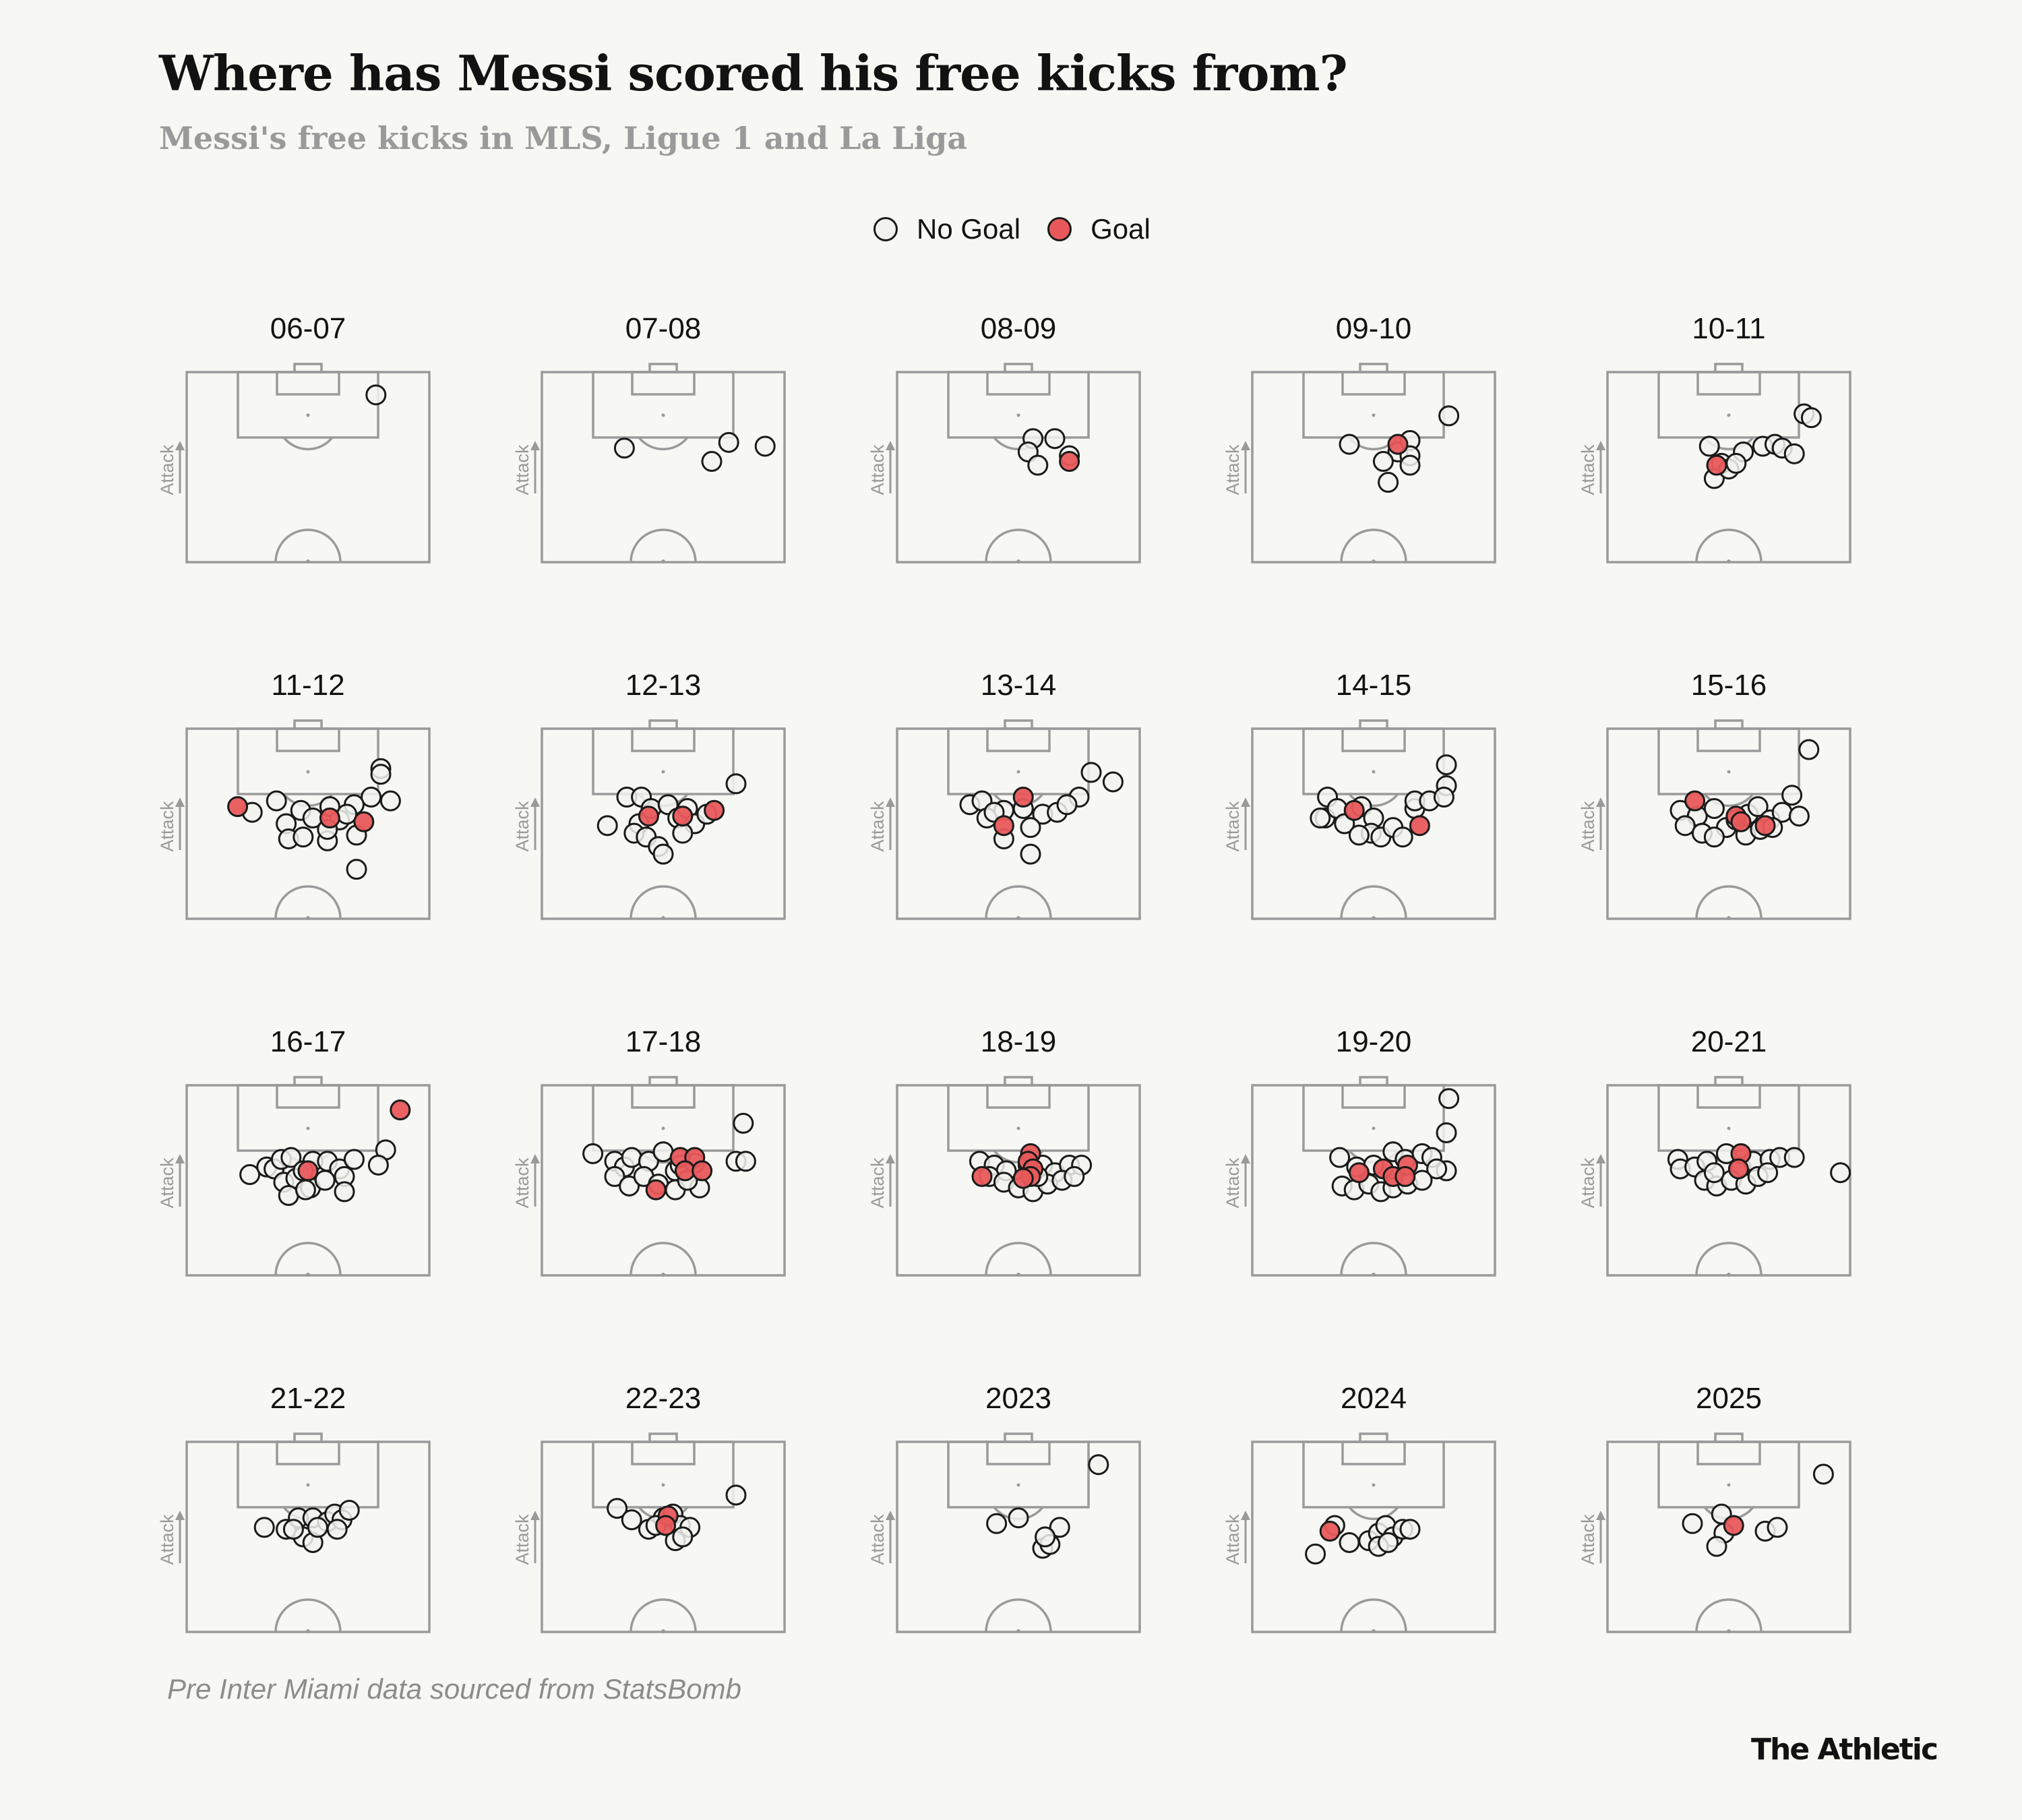  I want to click on panel-10-11: 10-11 Attack, so click(1715, 438).